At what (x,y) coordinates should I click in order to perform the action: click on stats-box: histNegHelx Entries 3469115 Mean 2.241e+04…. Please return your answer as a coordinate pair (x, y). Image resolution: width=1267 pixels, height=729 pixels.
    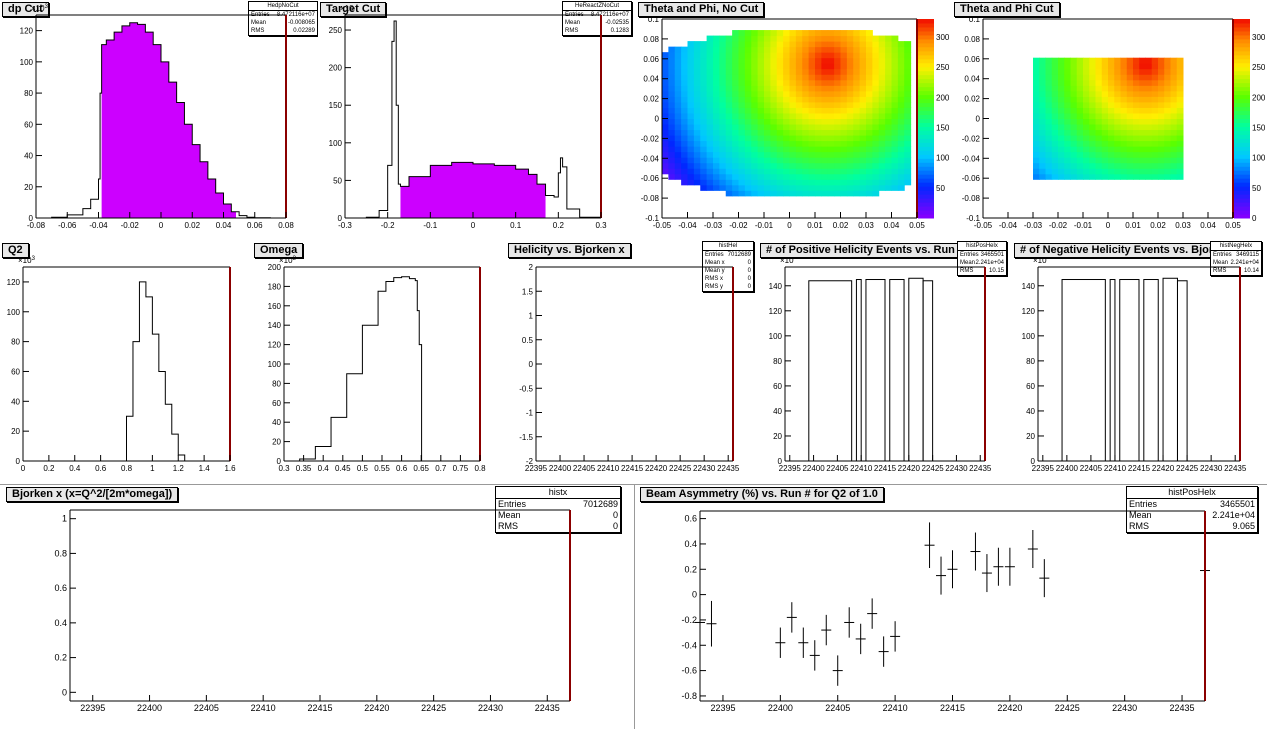
    Looking at the image, I should click on (1236, 258).